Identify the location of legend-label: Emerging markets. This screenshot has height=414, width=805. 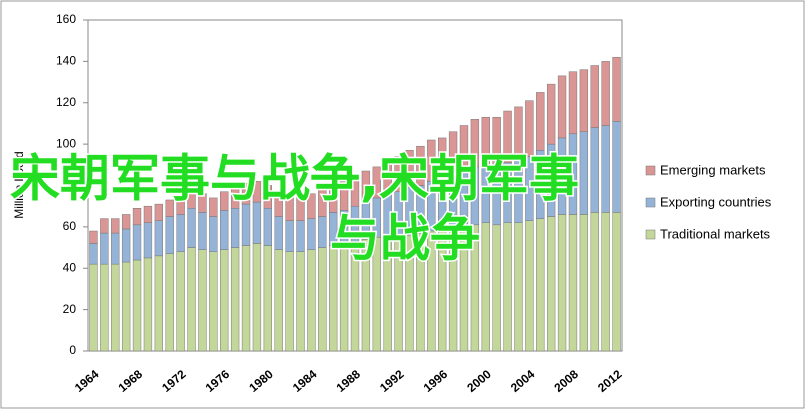
(713, 169).